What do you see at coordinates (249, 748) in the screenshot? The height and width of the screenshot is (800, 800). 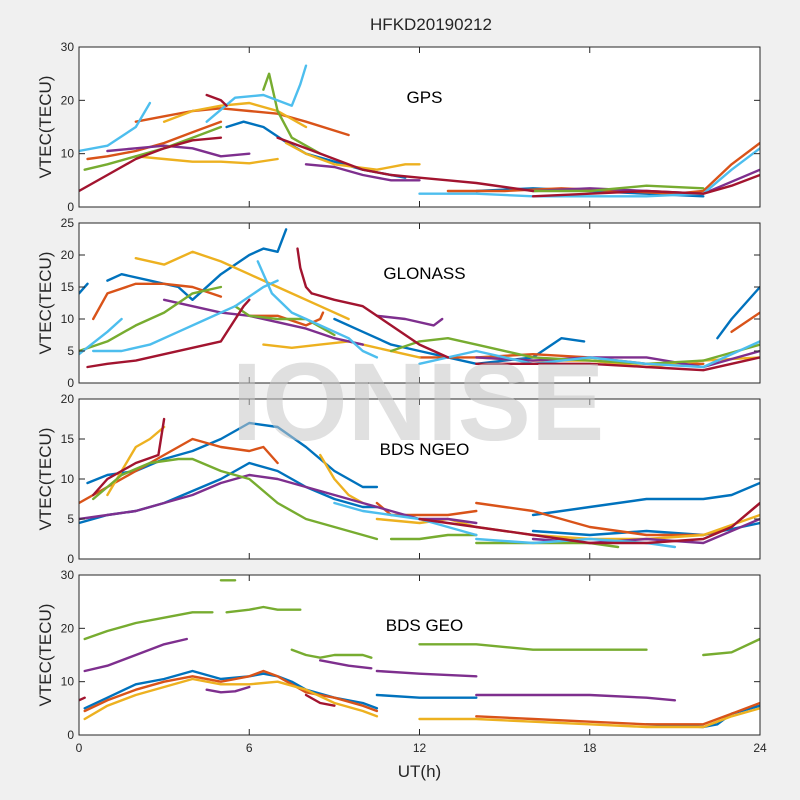 I see `xtick-label: 6` at bounding box center [249, 748].